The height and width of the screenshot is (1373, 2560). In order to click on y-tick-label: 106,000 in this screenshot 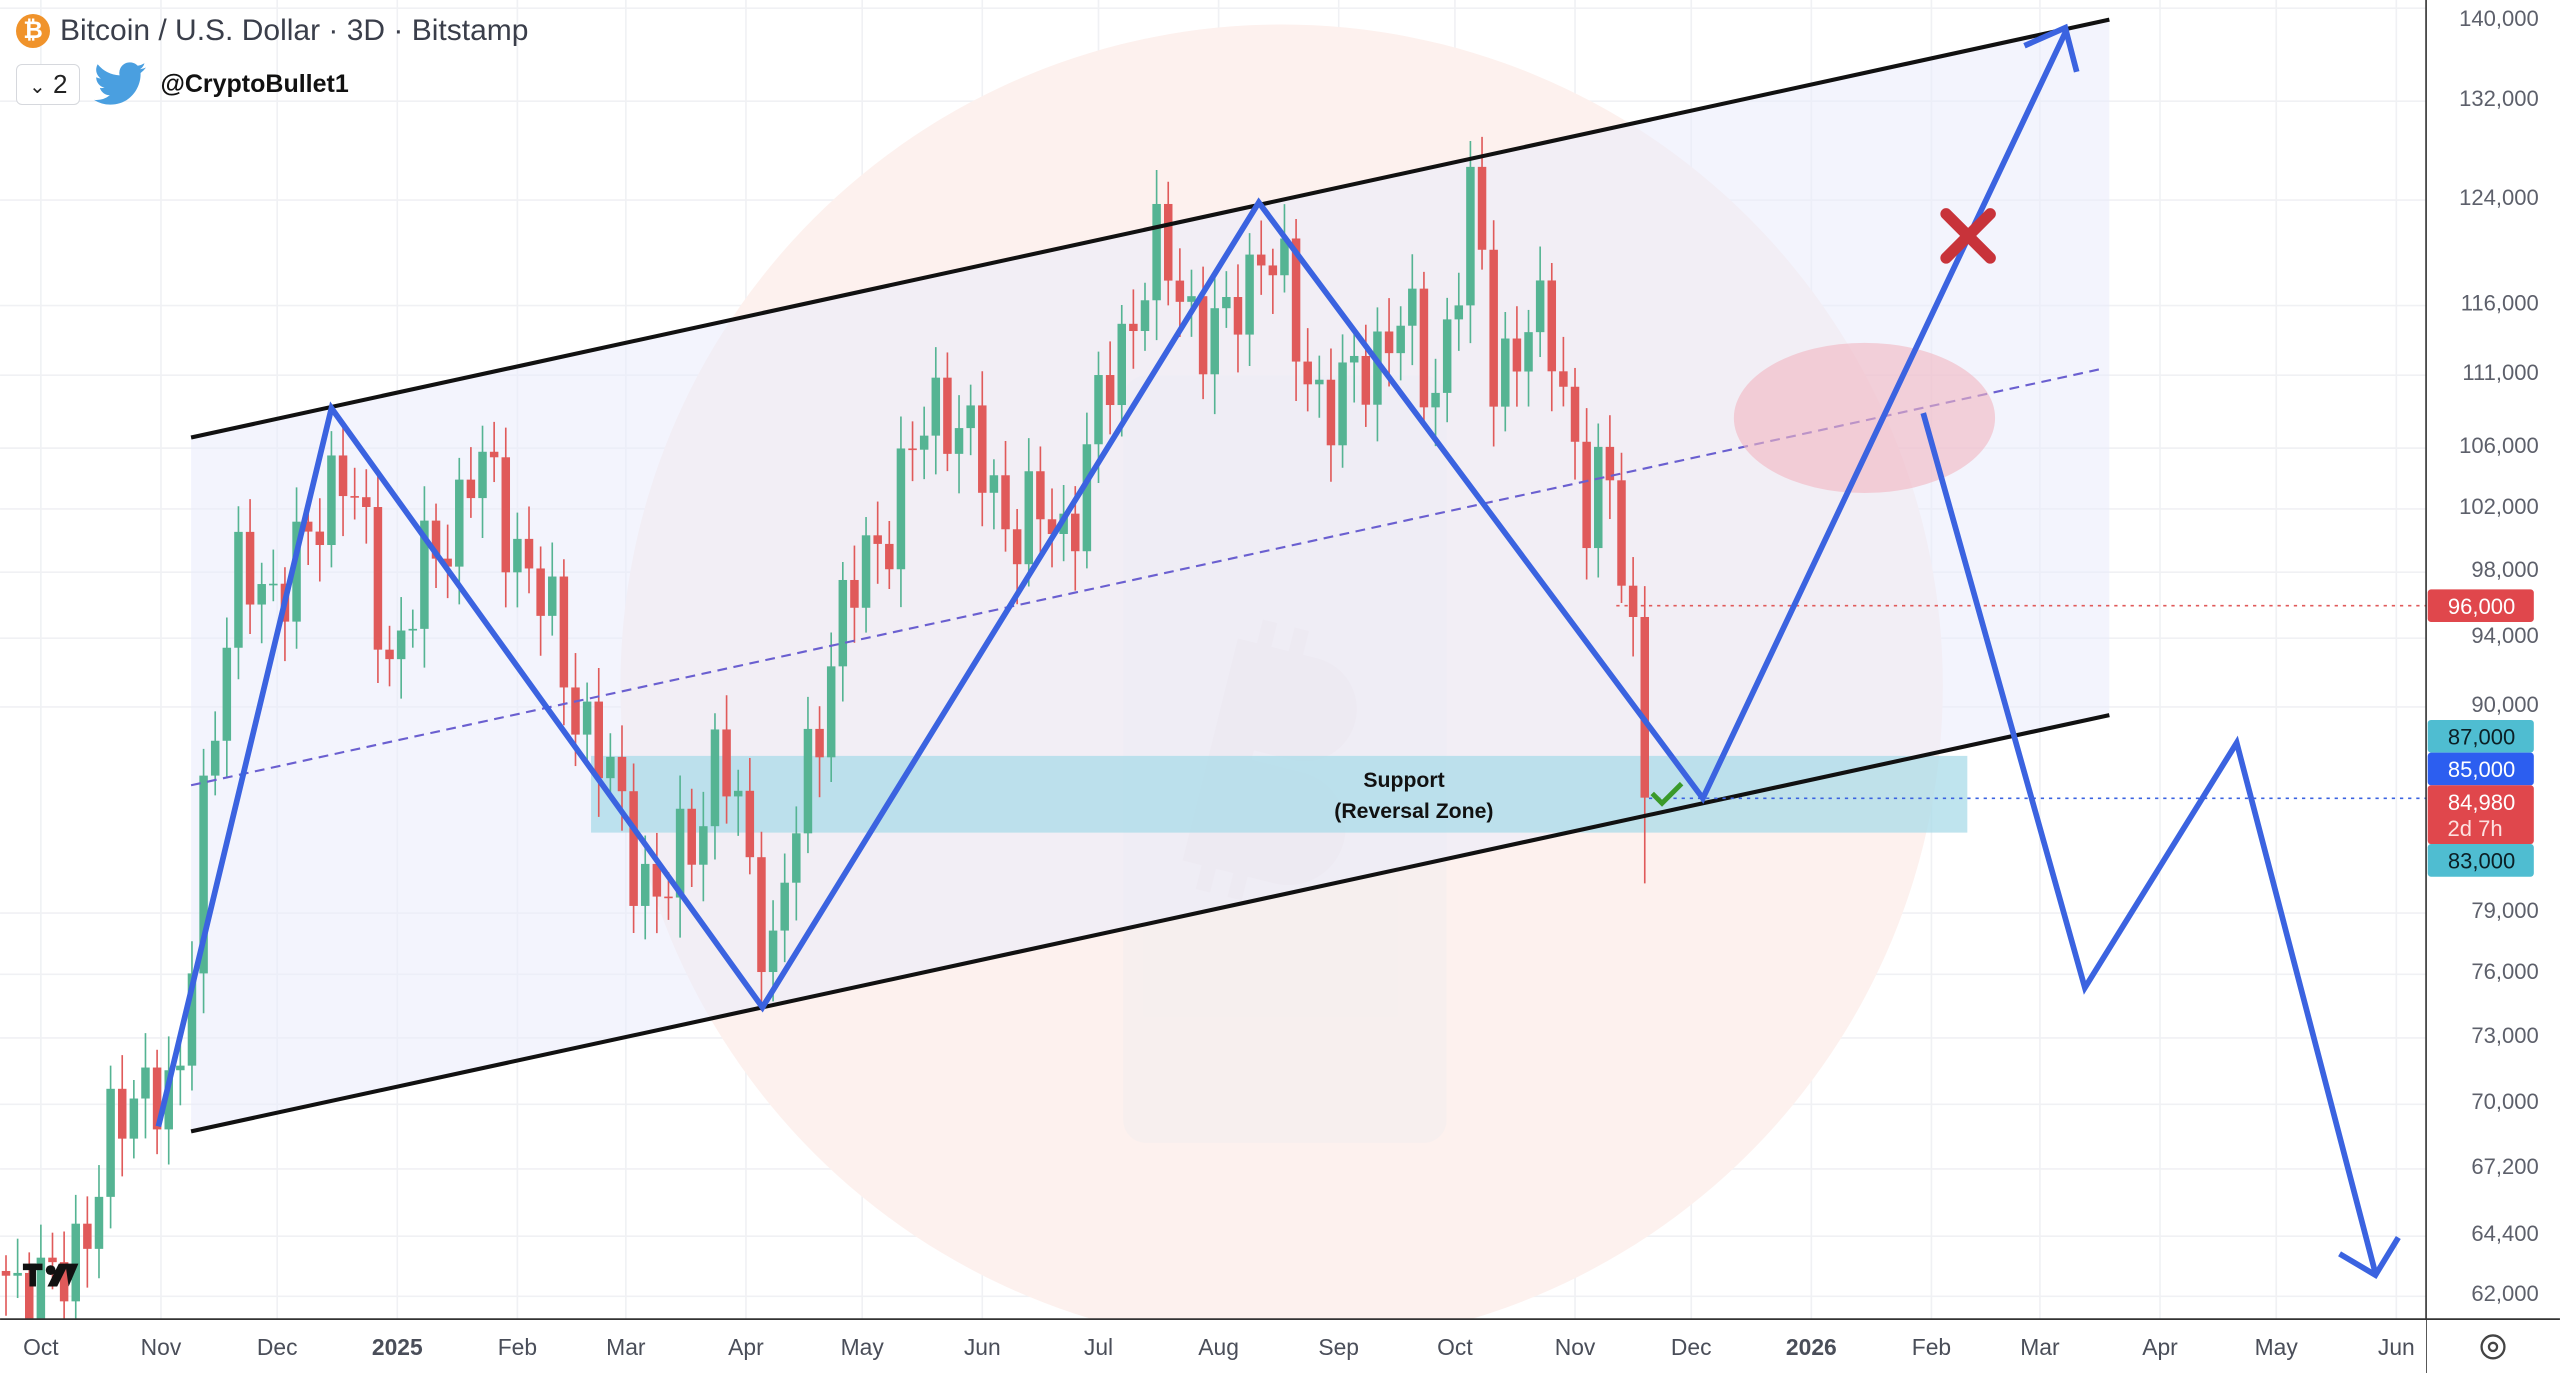, I will do `click(2499, 445)`.